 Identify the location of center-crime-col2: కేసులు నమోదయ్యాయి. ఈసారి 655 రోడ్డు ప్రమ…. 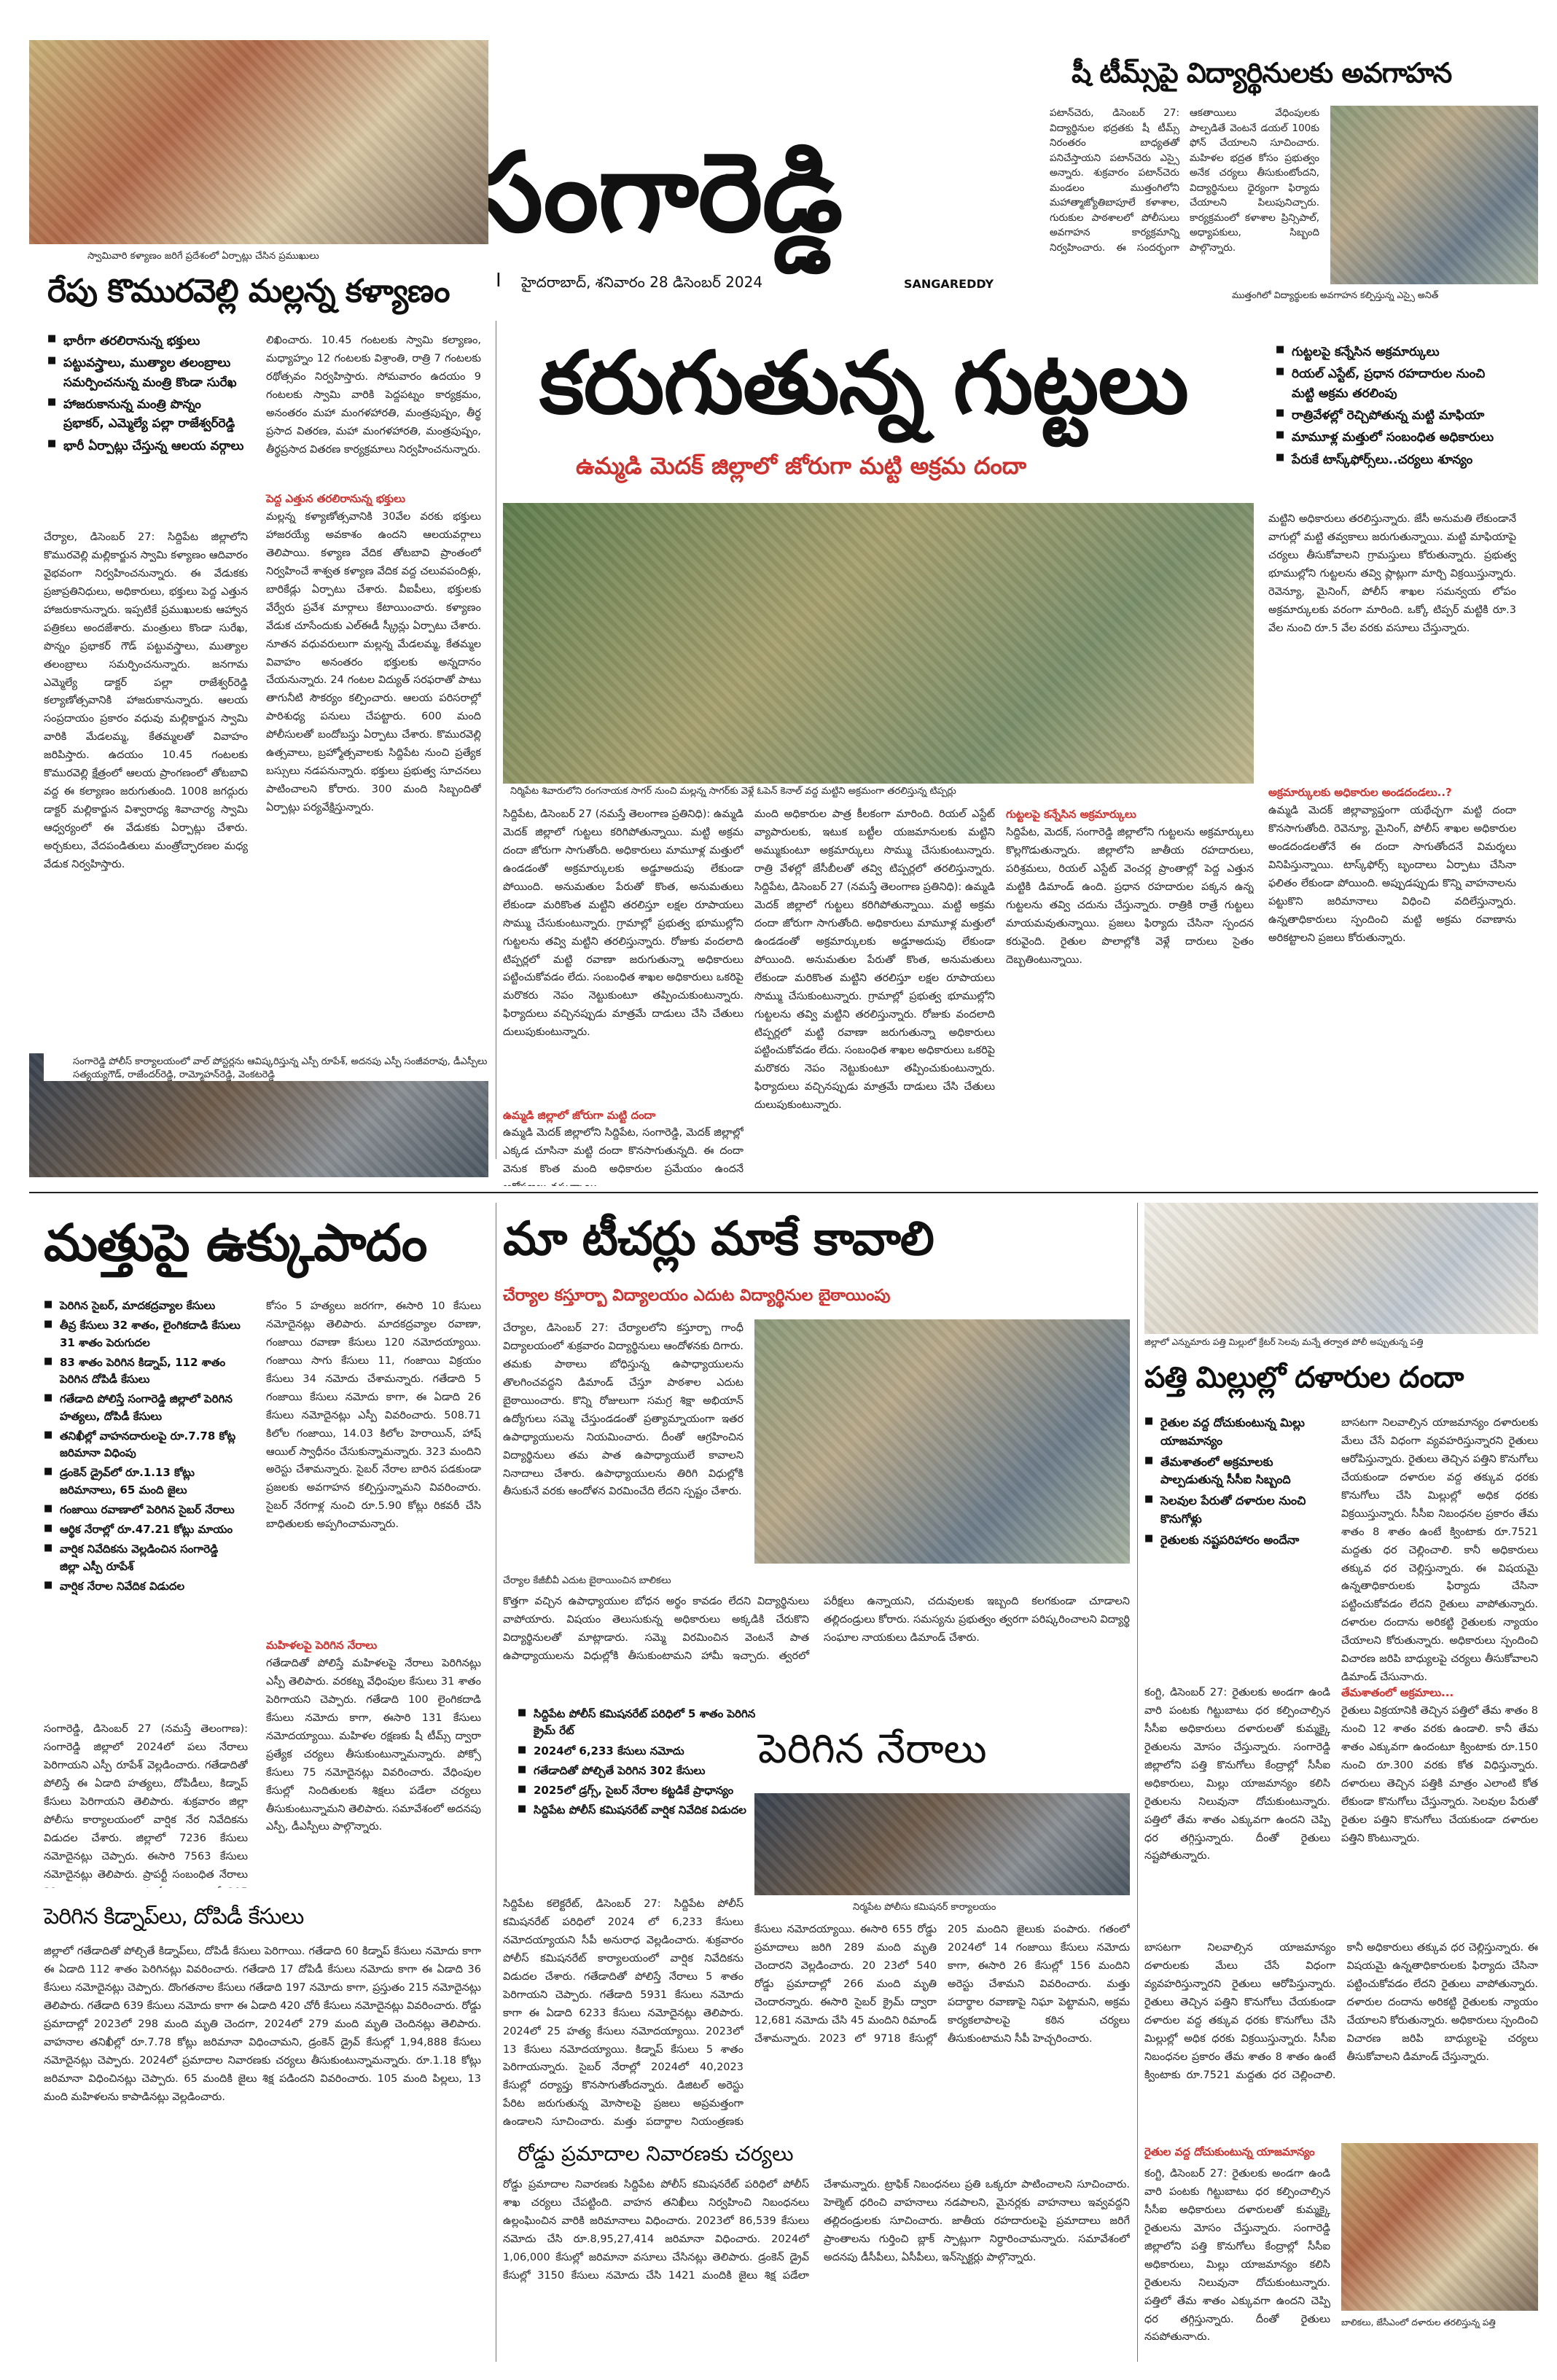
(942, 1984).